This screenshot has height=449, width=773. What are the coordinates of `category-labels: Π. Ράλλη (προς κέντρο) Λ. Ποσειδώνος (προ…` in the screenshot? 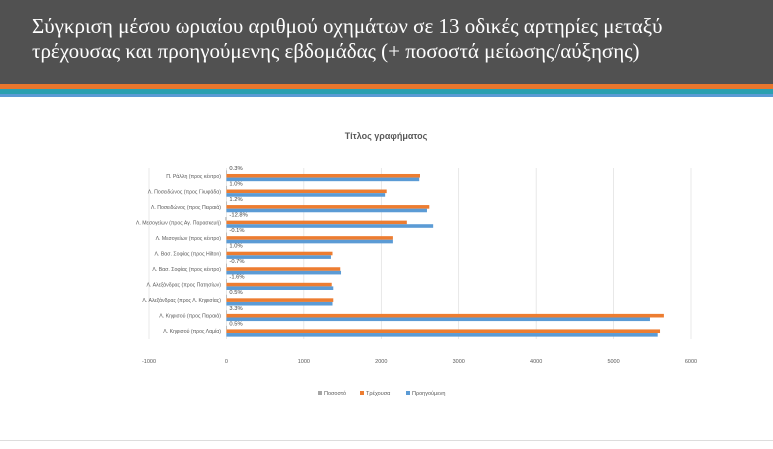 It's located at (178, 254).